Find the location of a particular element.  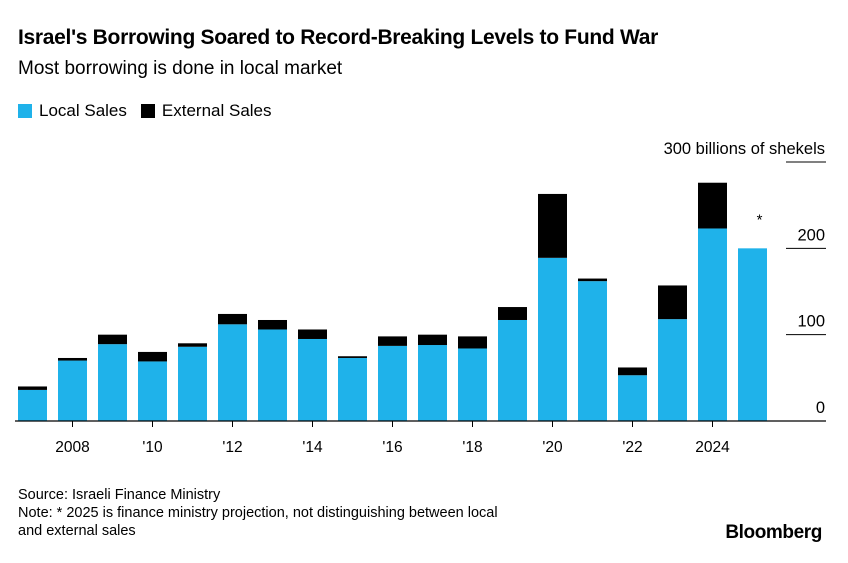

bar-external-2012 is located at coordinates (232, 319).